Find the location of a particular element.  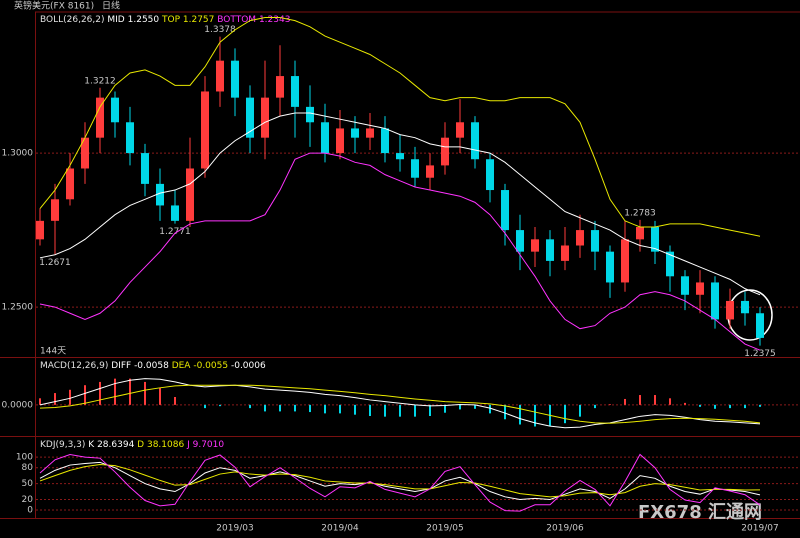

legend-value: -0.0058 is located at coordinates (151, 366).